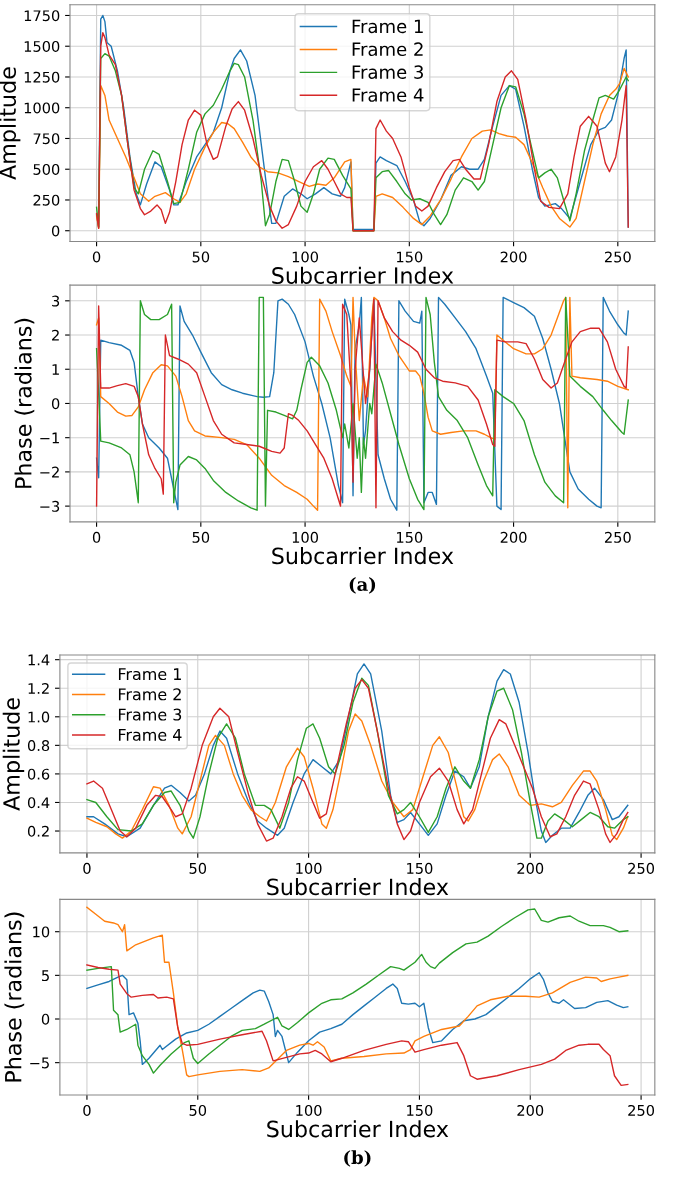 The width and height of the screenshot is (673, 1178). Describe the element at coordinates (362, 585) in the screenshot. I see `text: (a)` at that location.